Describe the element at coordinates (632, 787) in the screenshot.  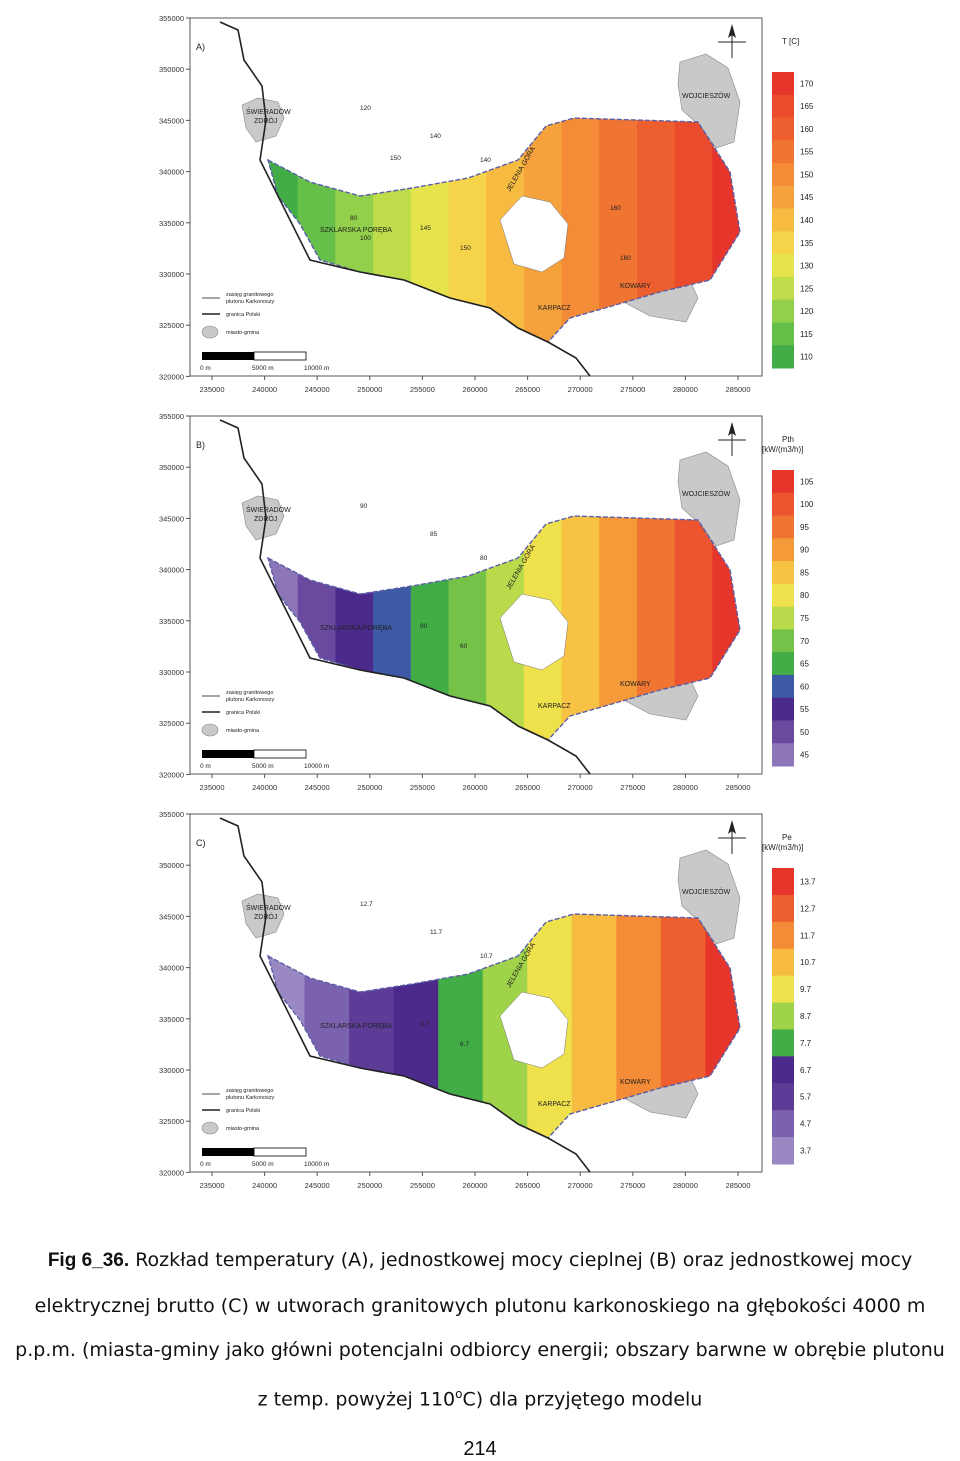
I see `x-tick-label: 275000` at that location.